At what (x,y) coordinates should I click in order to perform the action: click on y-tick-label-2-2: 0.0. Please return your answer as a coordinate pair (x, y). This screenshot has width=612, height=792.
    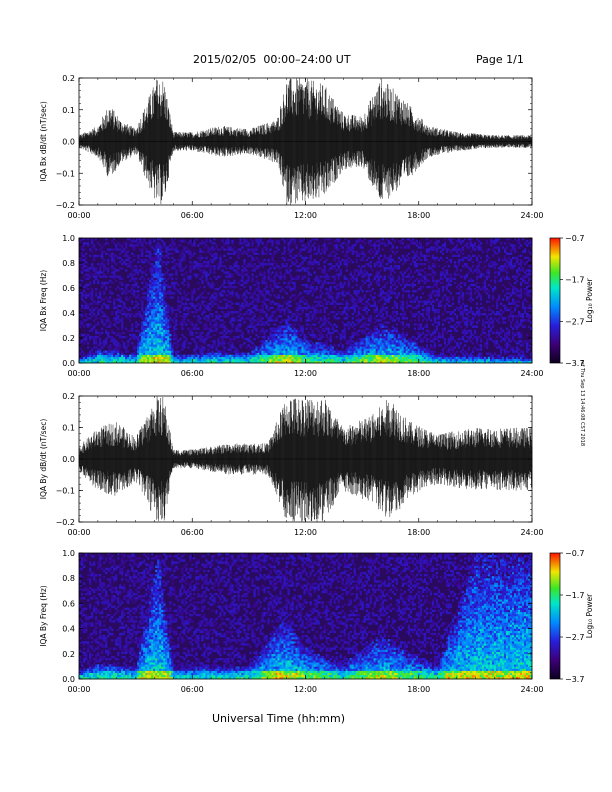
    Looking at the image, I should click on (68, 459).